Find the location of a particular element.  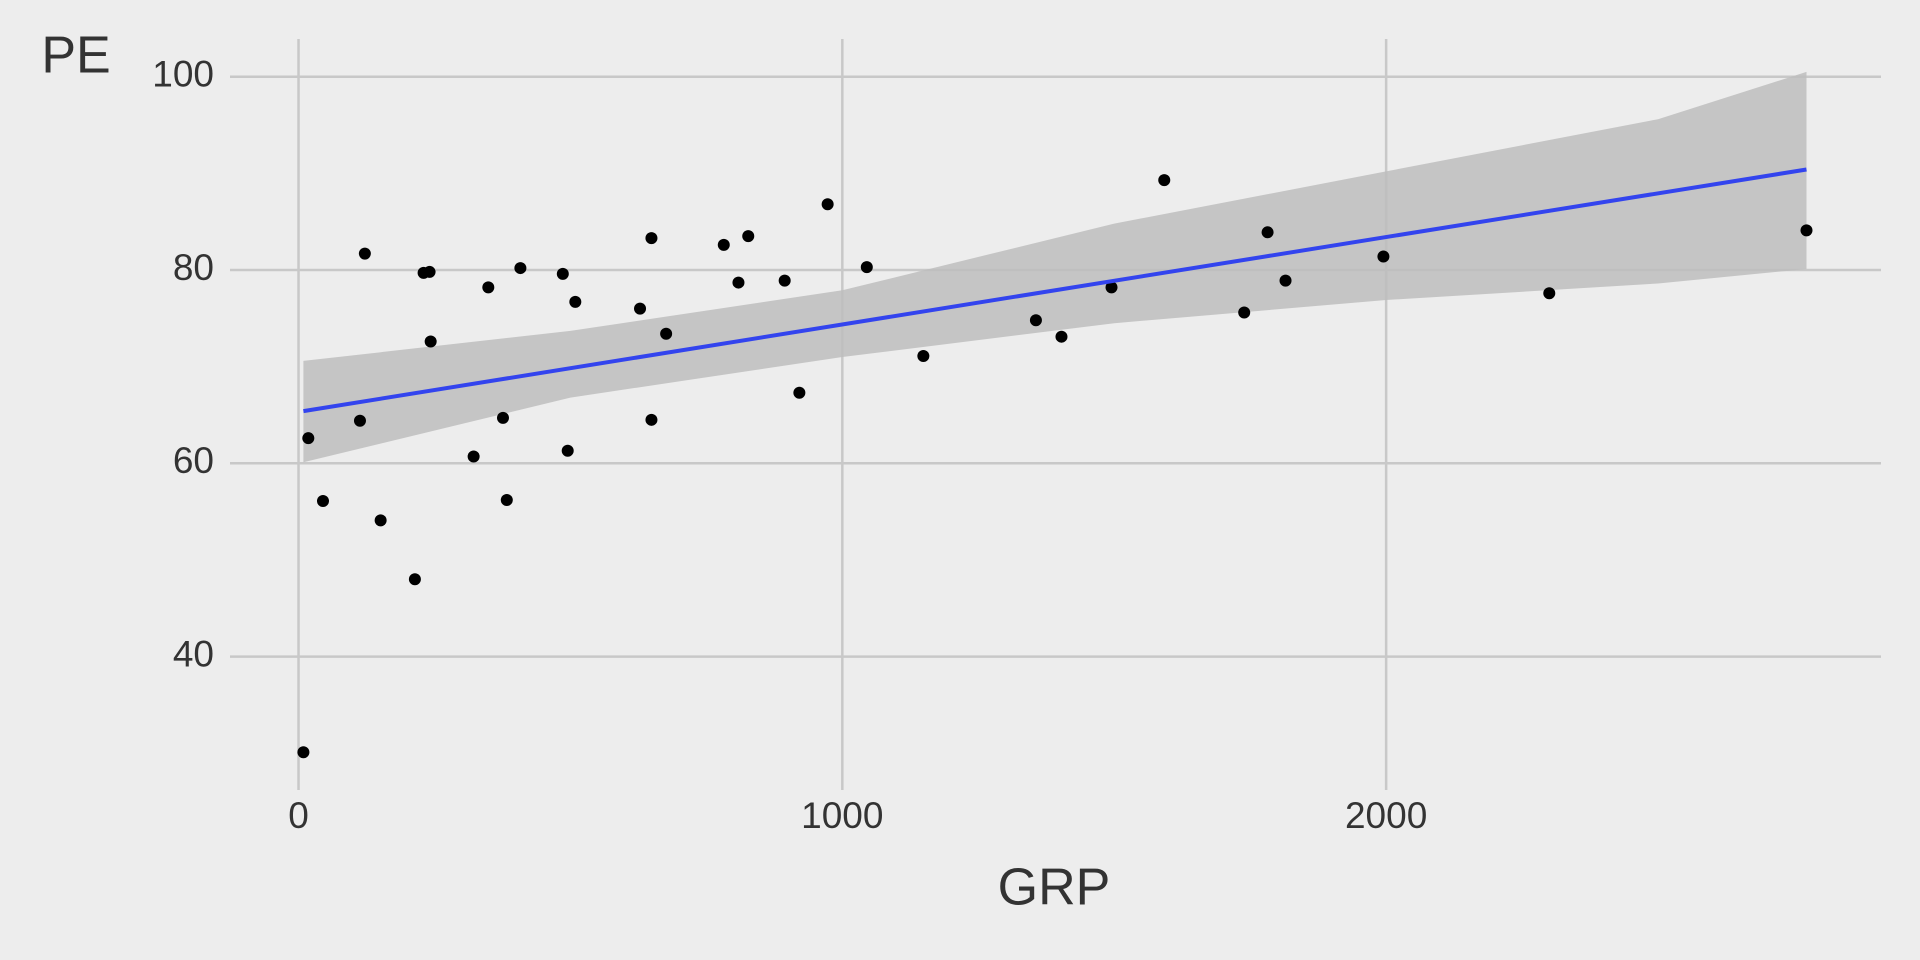

x-tick-label: 2000 is located at coordinates (1386, 815).